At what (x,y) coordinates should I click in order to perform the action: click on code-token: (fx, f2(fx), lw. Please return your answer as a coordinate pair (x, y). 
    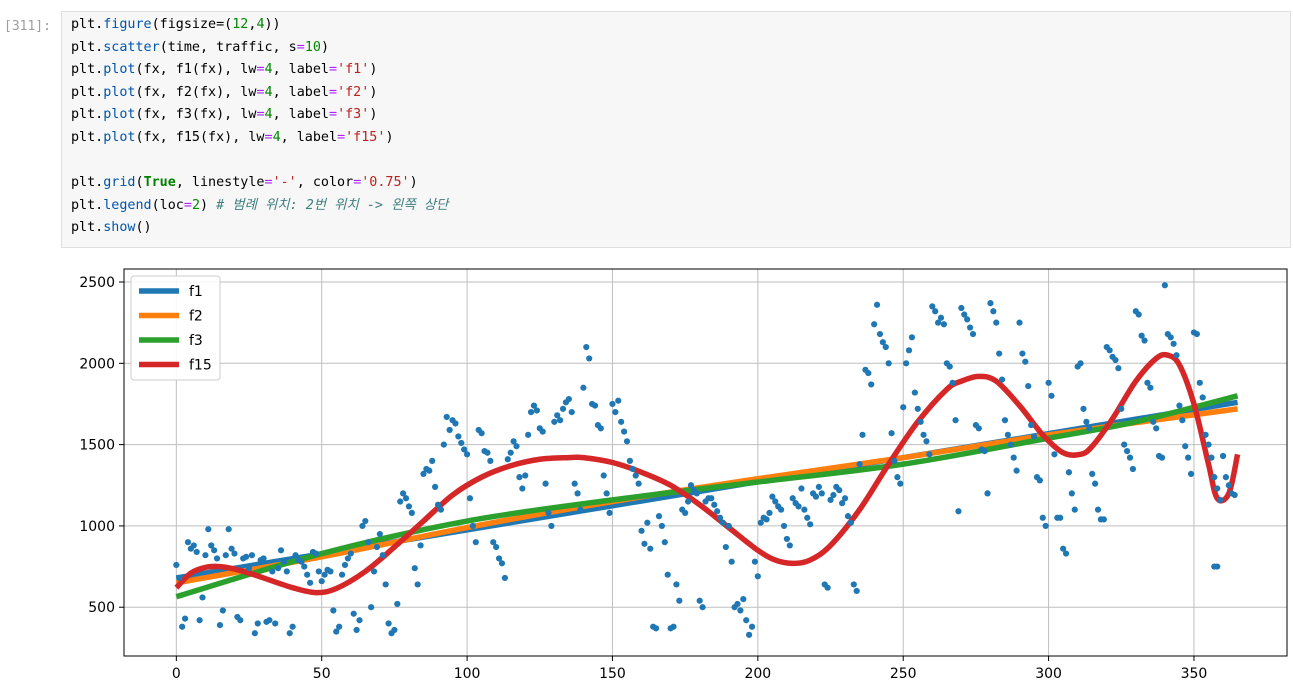
    Looking at the image, I should click on (196, 92).